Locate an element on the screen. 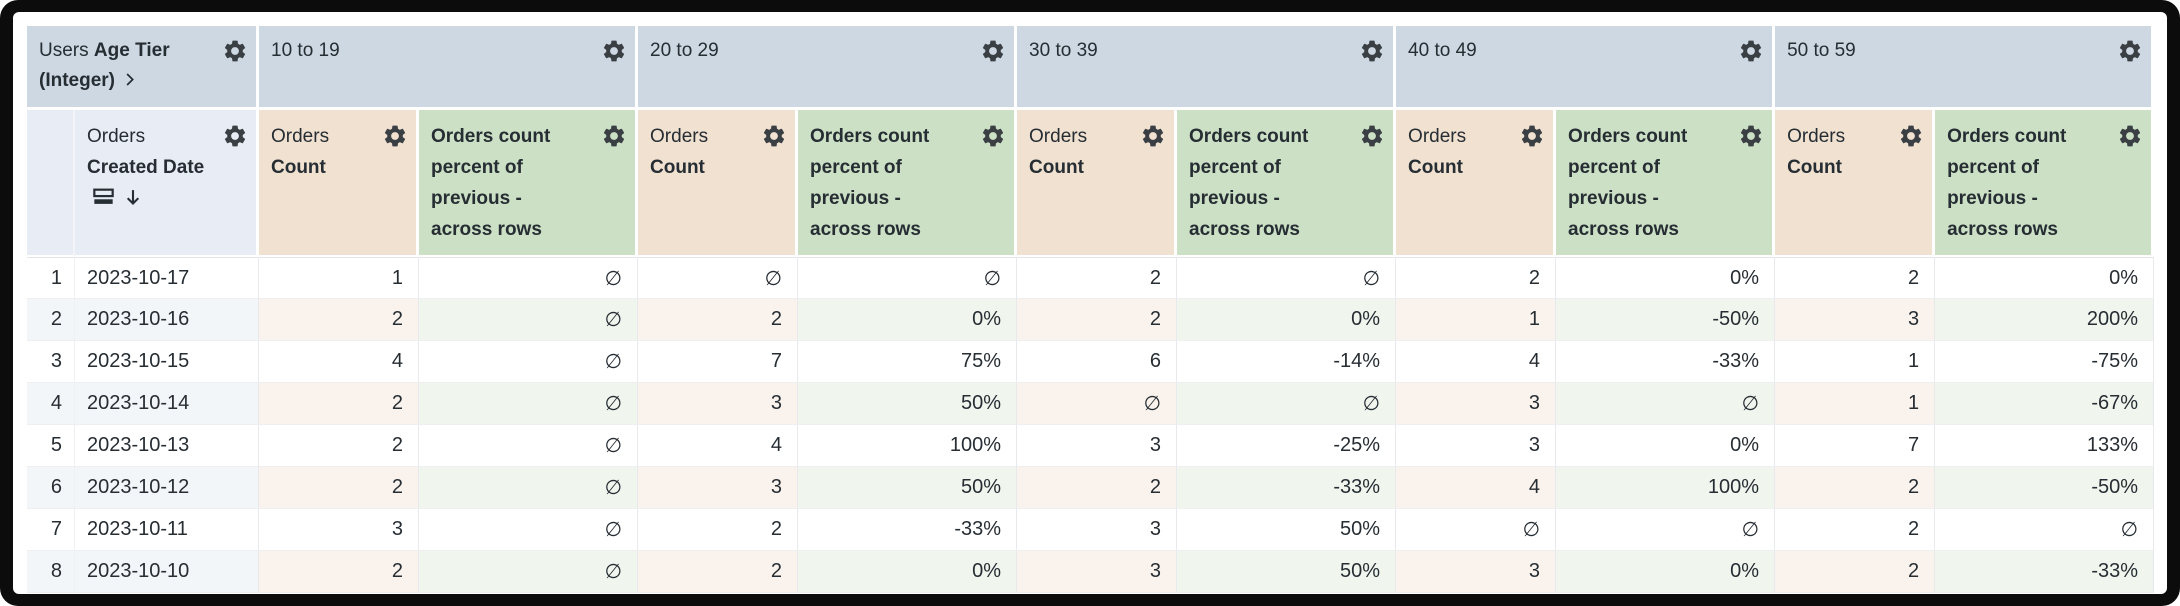 This screenshot has width=2180, height=606. count-cell: 6 is located at coordinates (1097, 362).